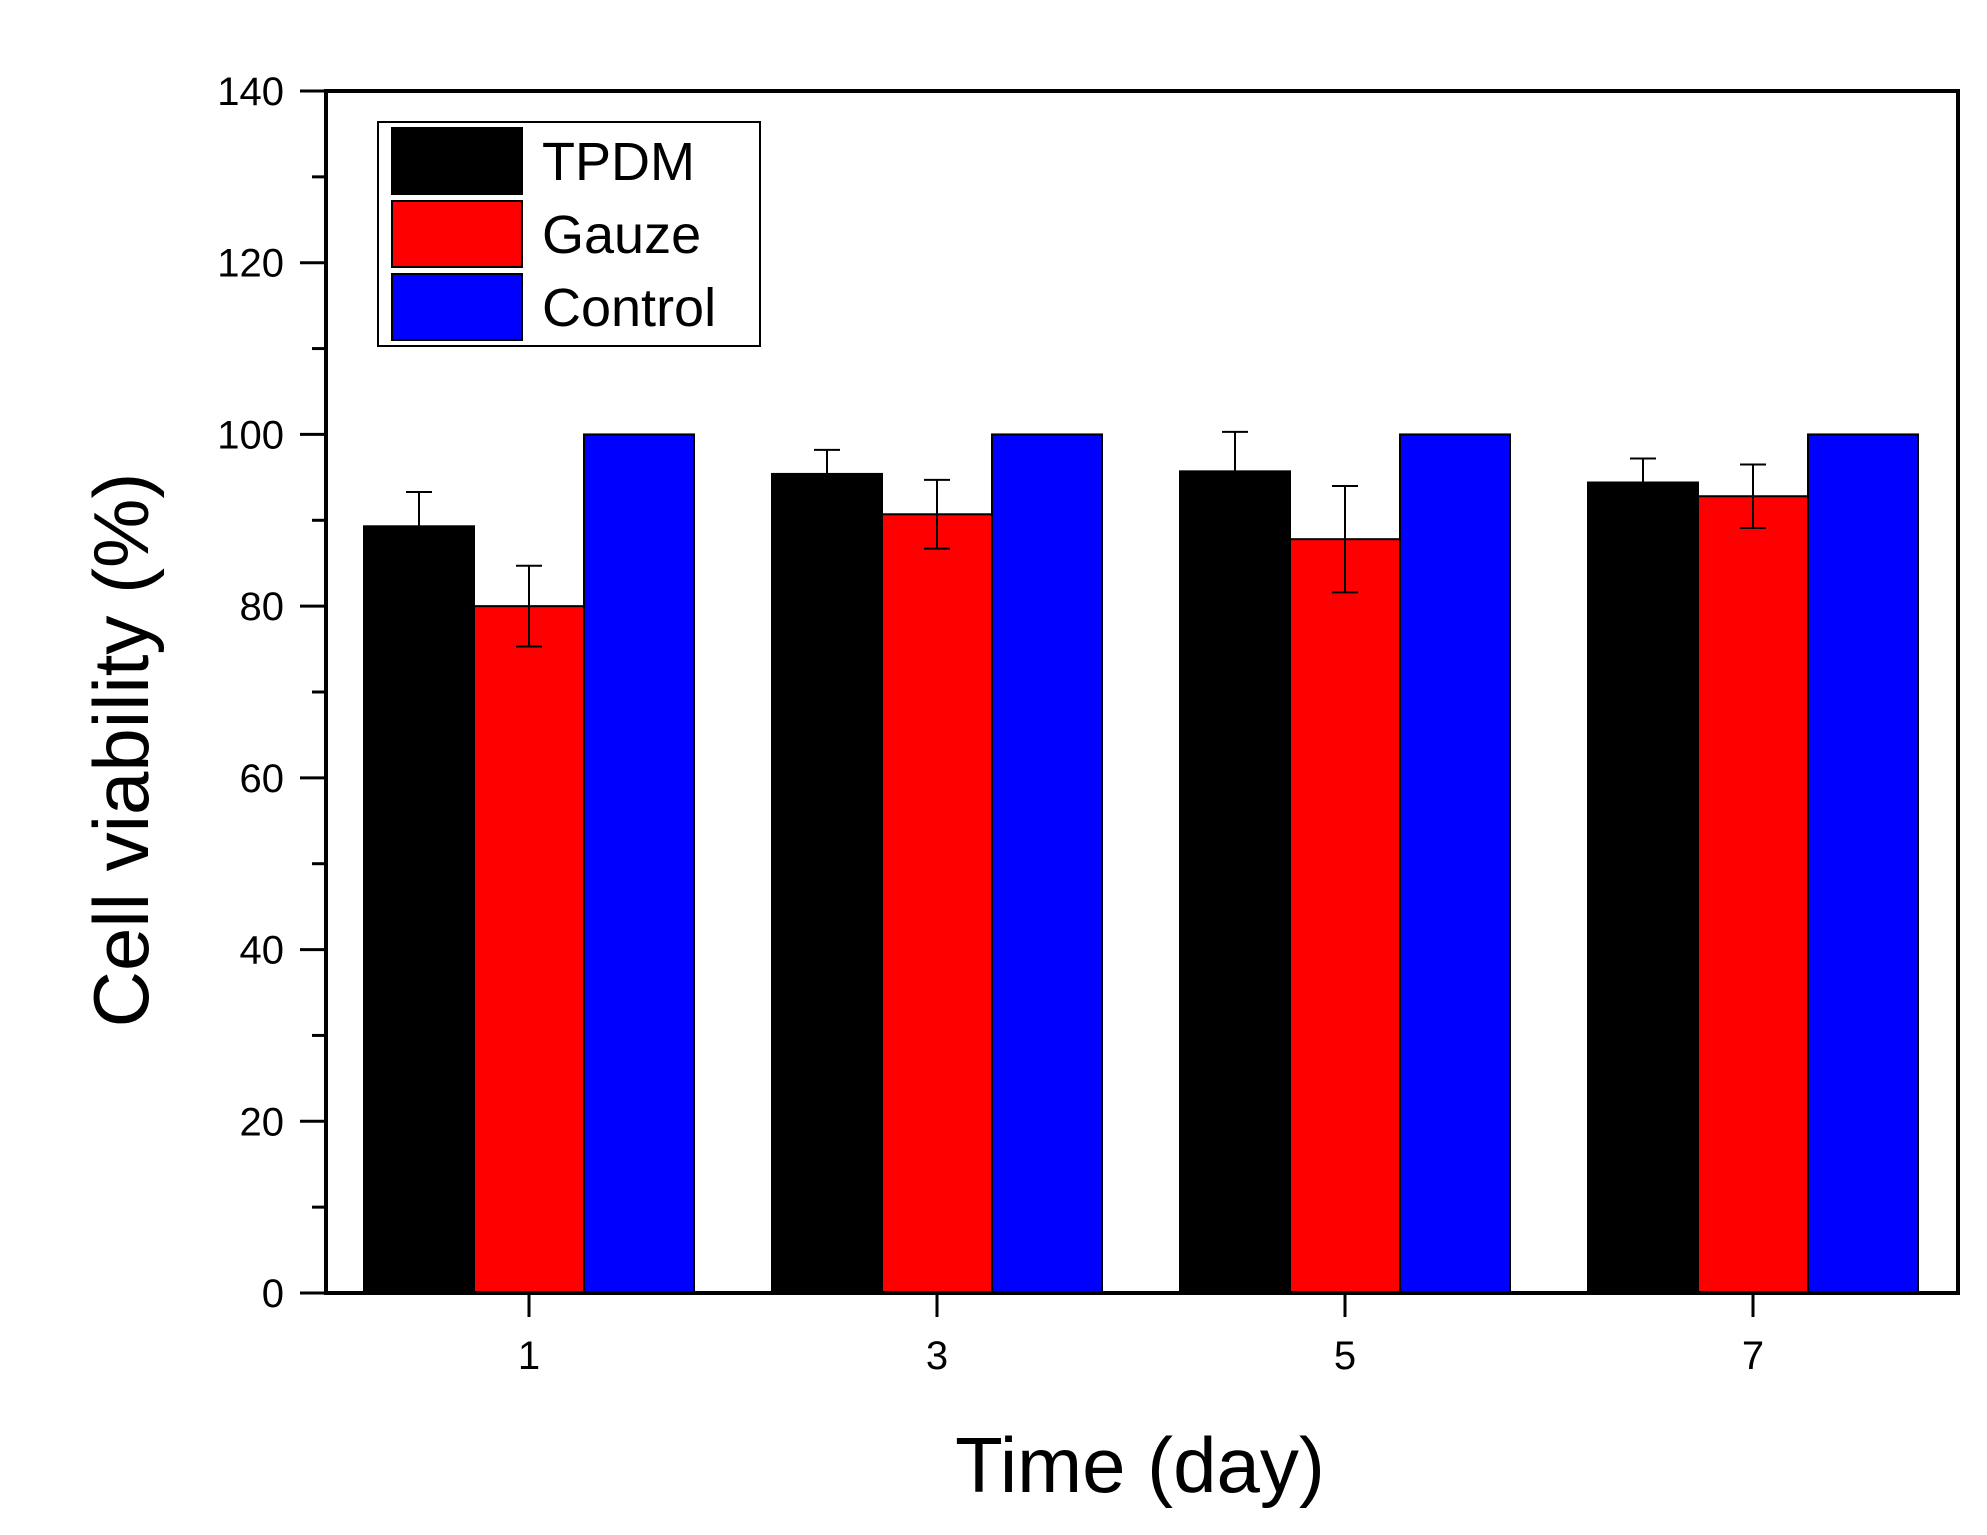  Describe the element at coordinates (529, 1356) in the screenshot. I see `x-tick-label: 1` at that location.